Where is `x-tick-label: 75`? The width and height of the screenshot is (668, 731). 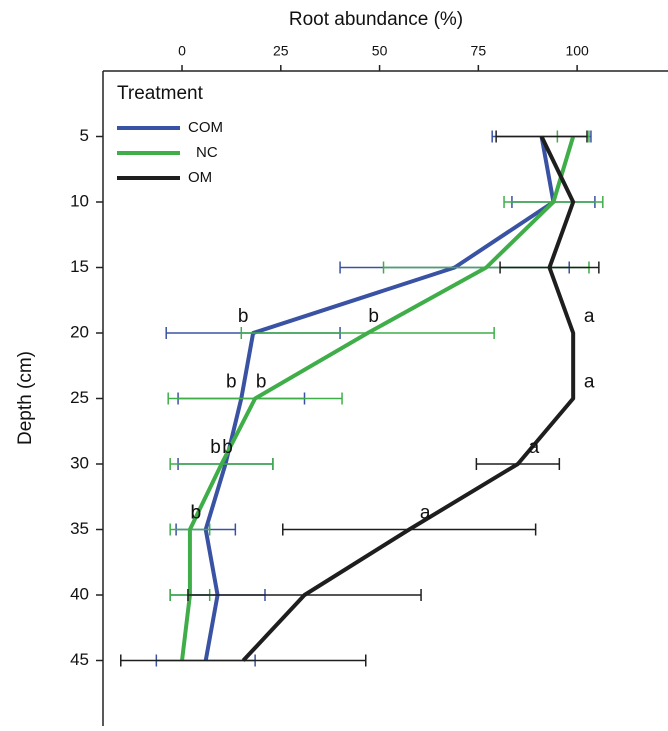 x-tick-label: 75 is located at coordinates (479, 51).